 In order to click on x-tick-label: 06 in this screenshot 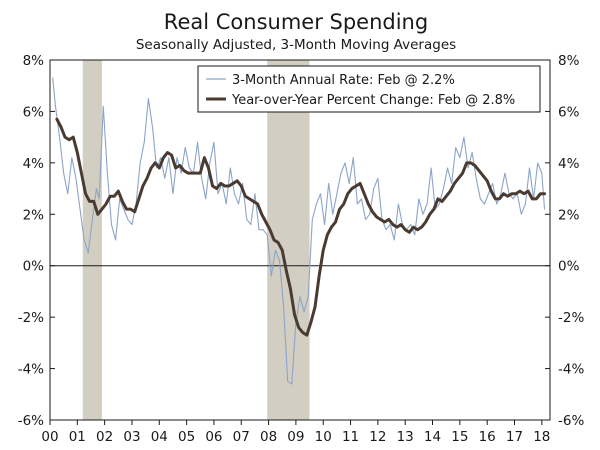, I will do `click(213, 437)`.